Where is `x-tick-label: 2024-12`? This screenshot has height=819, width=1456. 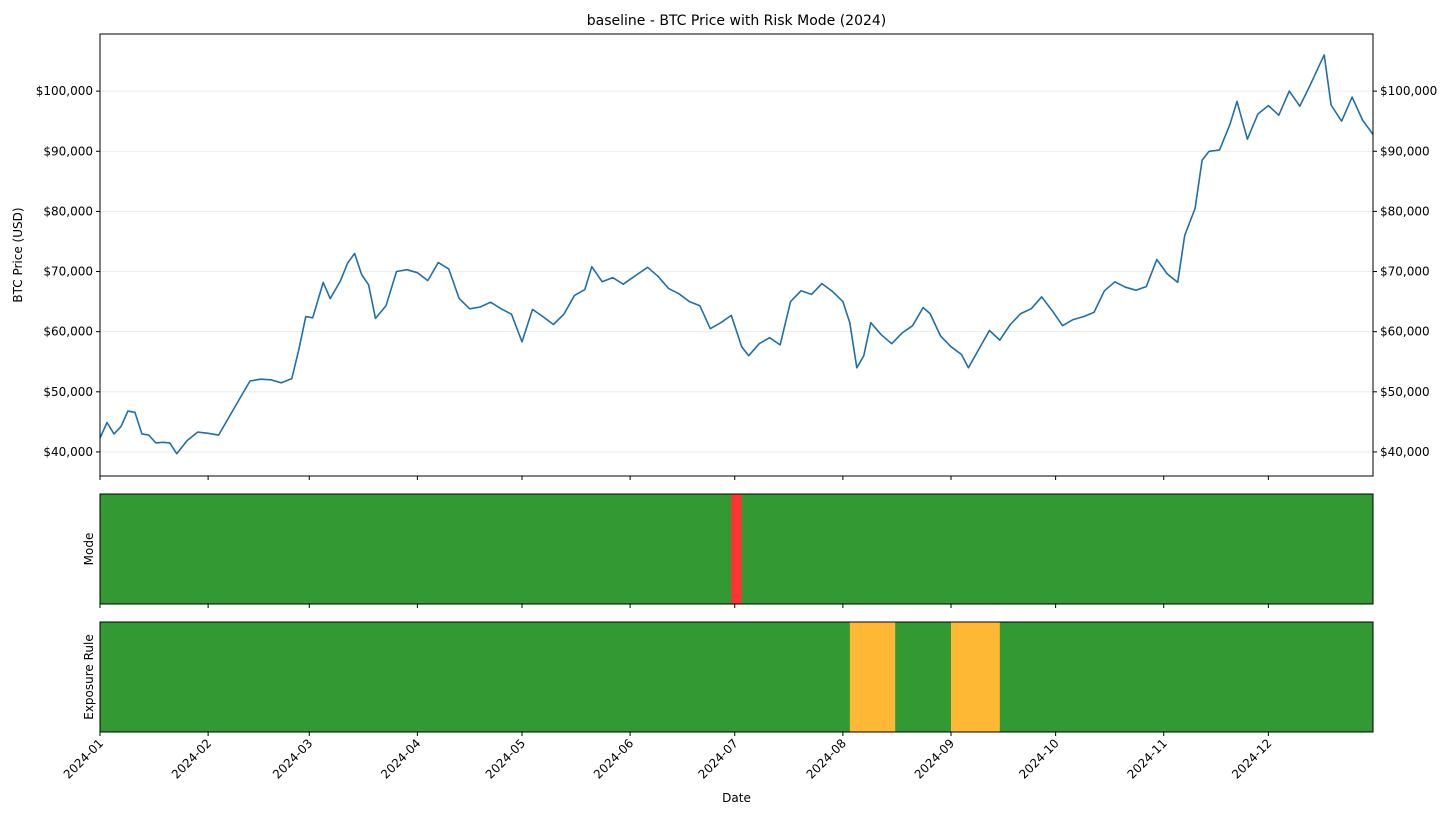
x-tick-label: 2024-12 is located at coordinates (1251, 758).